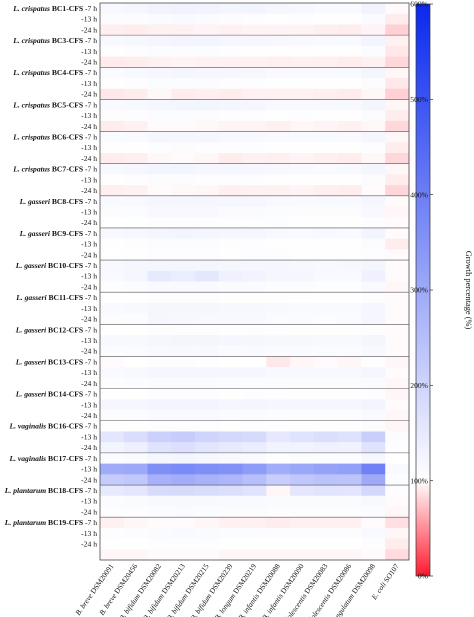 The height and width of the screenshot is (617, 474). I want to click on colorbar-tick-label: 400%, so click(419, 194).